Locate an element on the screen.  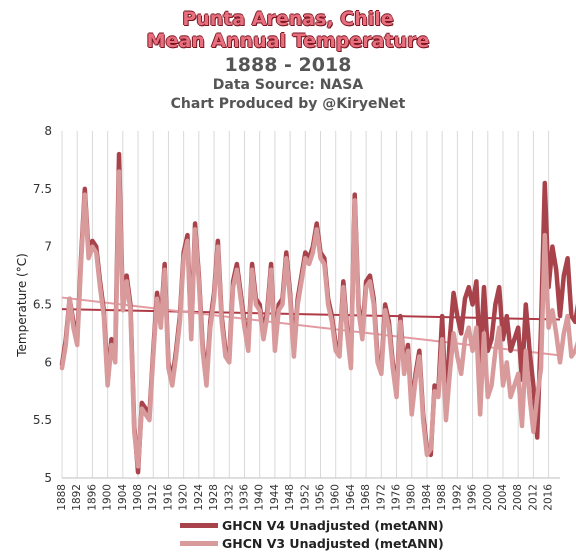
x-tick-label-1936: 1936 is located at coordinates (244, 497).